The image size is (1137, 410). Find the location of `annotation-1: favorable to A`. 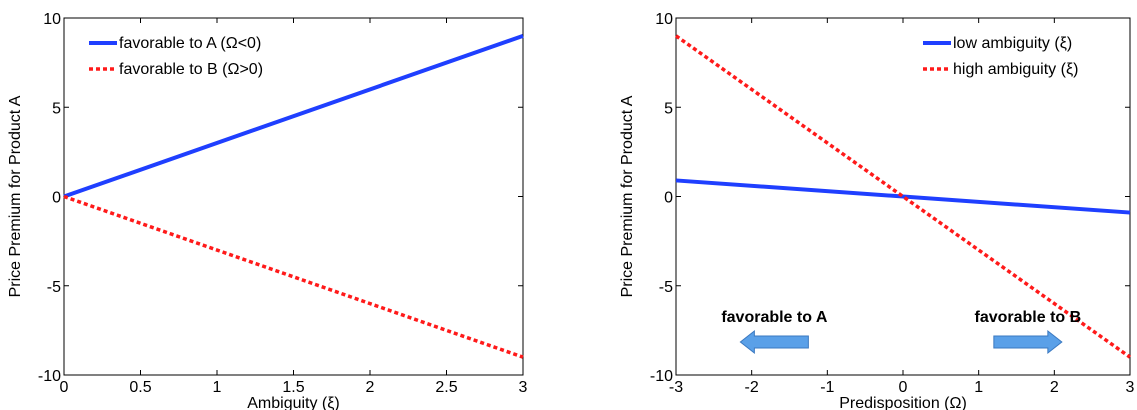

annotation-1: favorable to A is located at coordinates (774, 317).